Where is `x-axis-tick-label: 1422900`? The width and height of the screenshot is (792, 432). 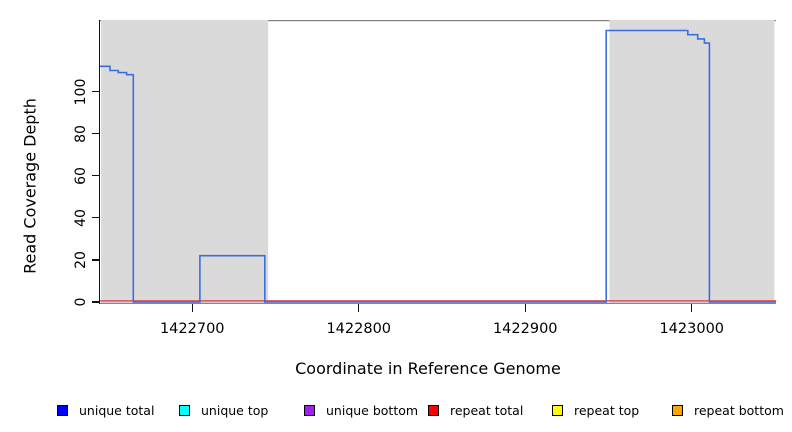
x-axis-tick-label: 1422900 is located at coordinates (525, 329).